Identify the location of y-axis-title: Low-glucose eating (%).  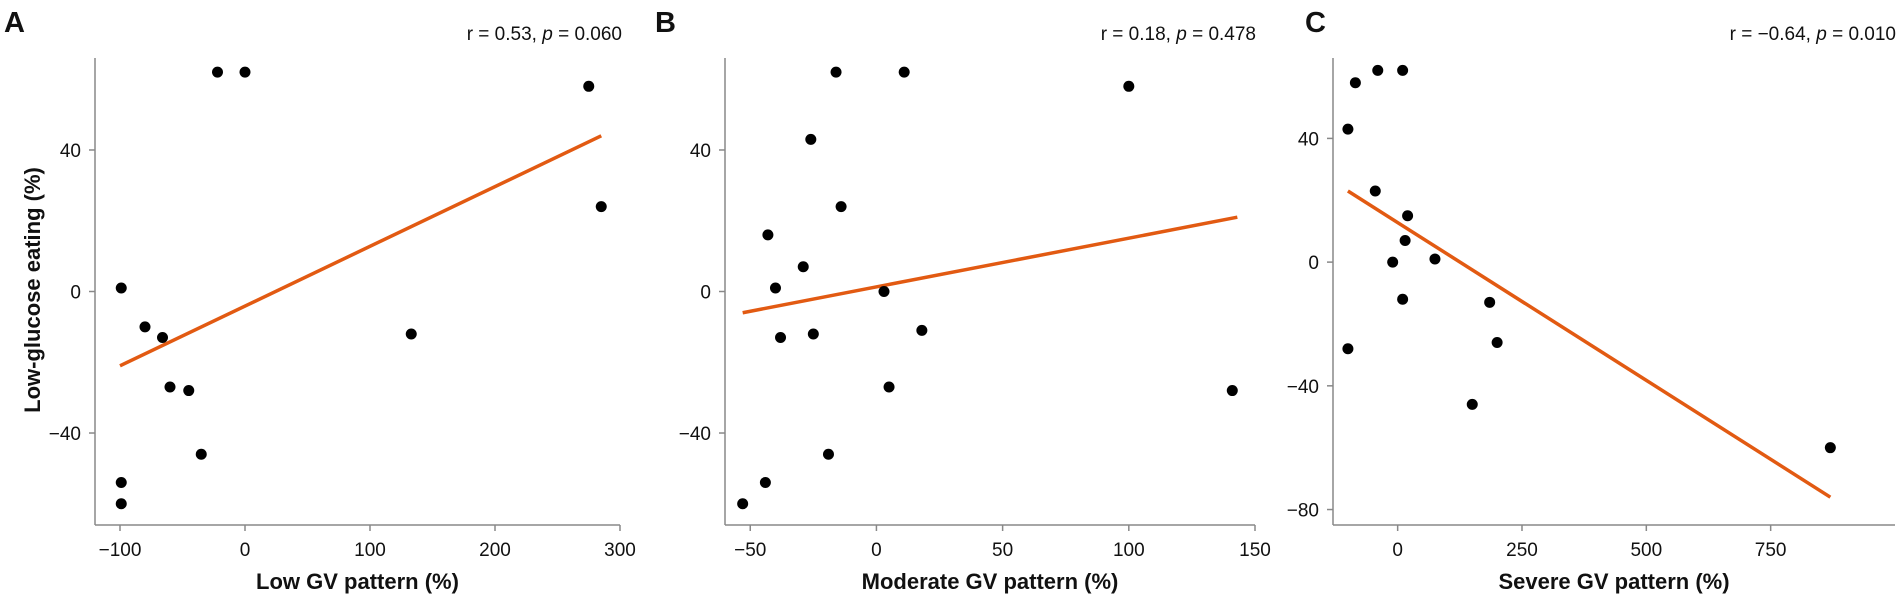
(32, 290).